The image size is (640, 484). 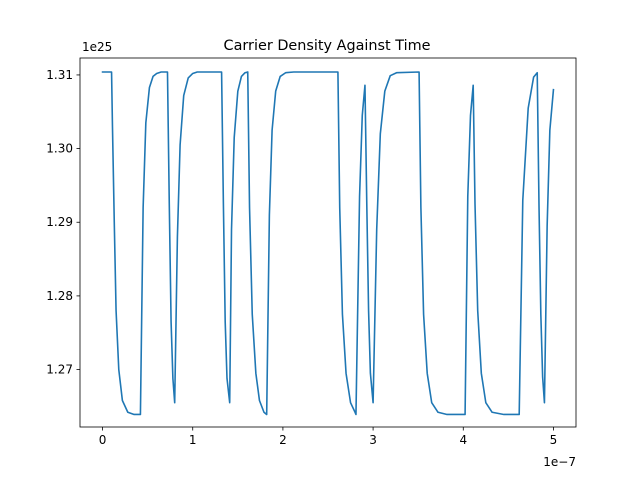 I want to click on y-axis-offset-label: 1e25, so click(x=97, y=47).